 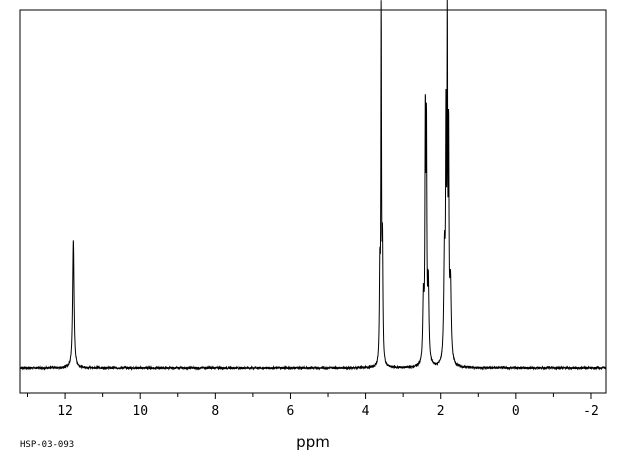 I want to click on x-tick-label: 4, so click(x=366, y=411).